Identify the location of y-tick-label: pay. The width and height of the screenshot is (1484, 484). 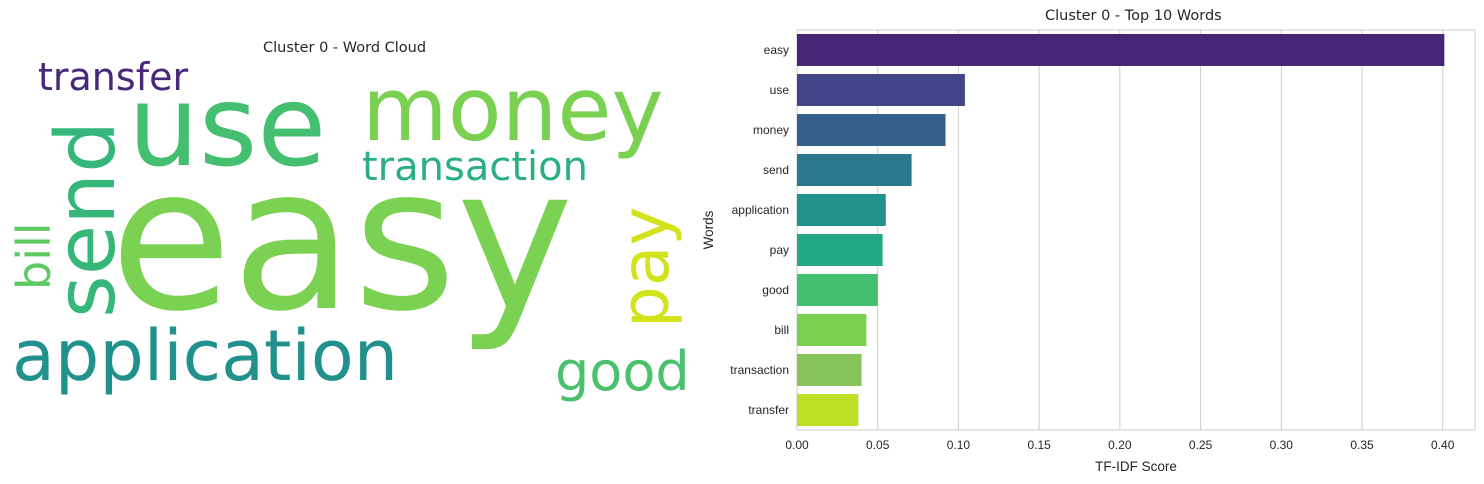
(779, 250).